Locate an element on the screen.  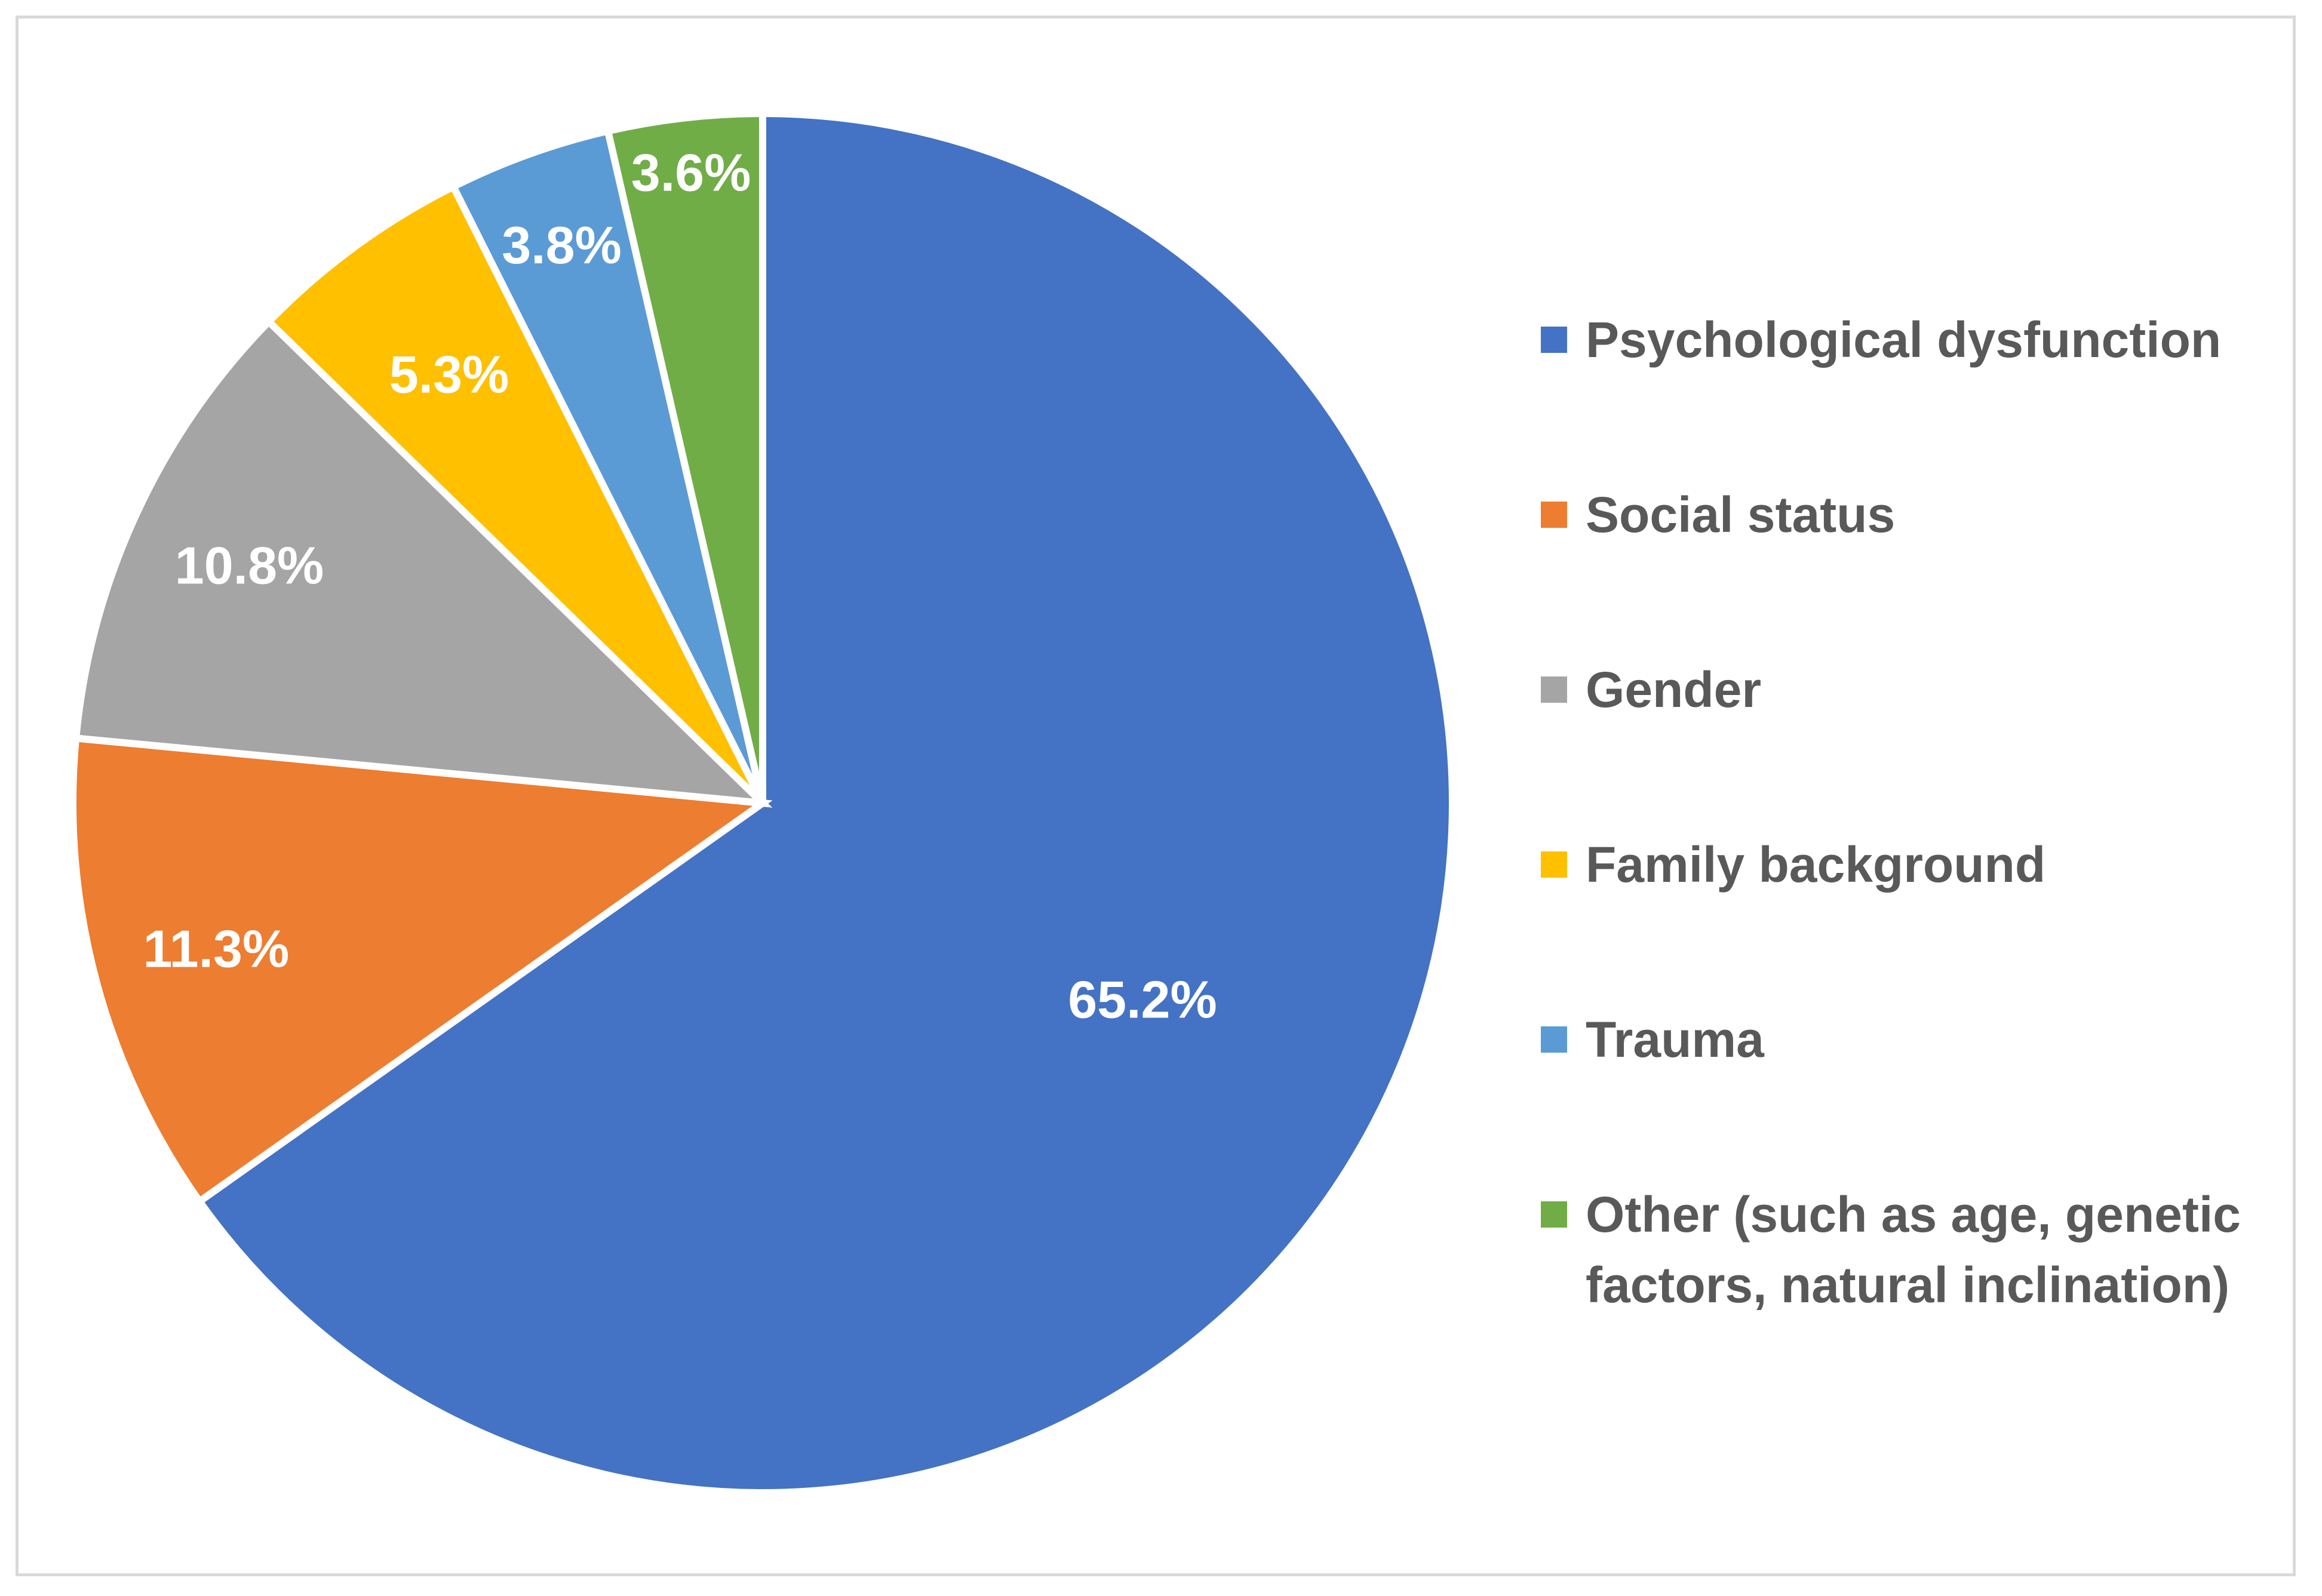
legend-label-trauma: Trauma is located at coordinates (1675, 1039).